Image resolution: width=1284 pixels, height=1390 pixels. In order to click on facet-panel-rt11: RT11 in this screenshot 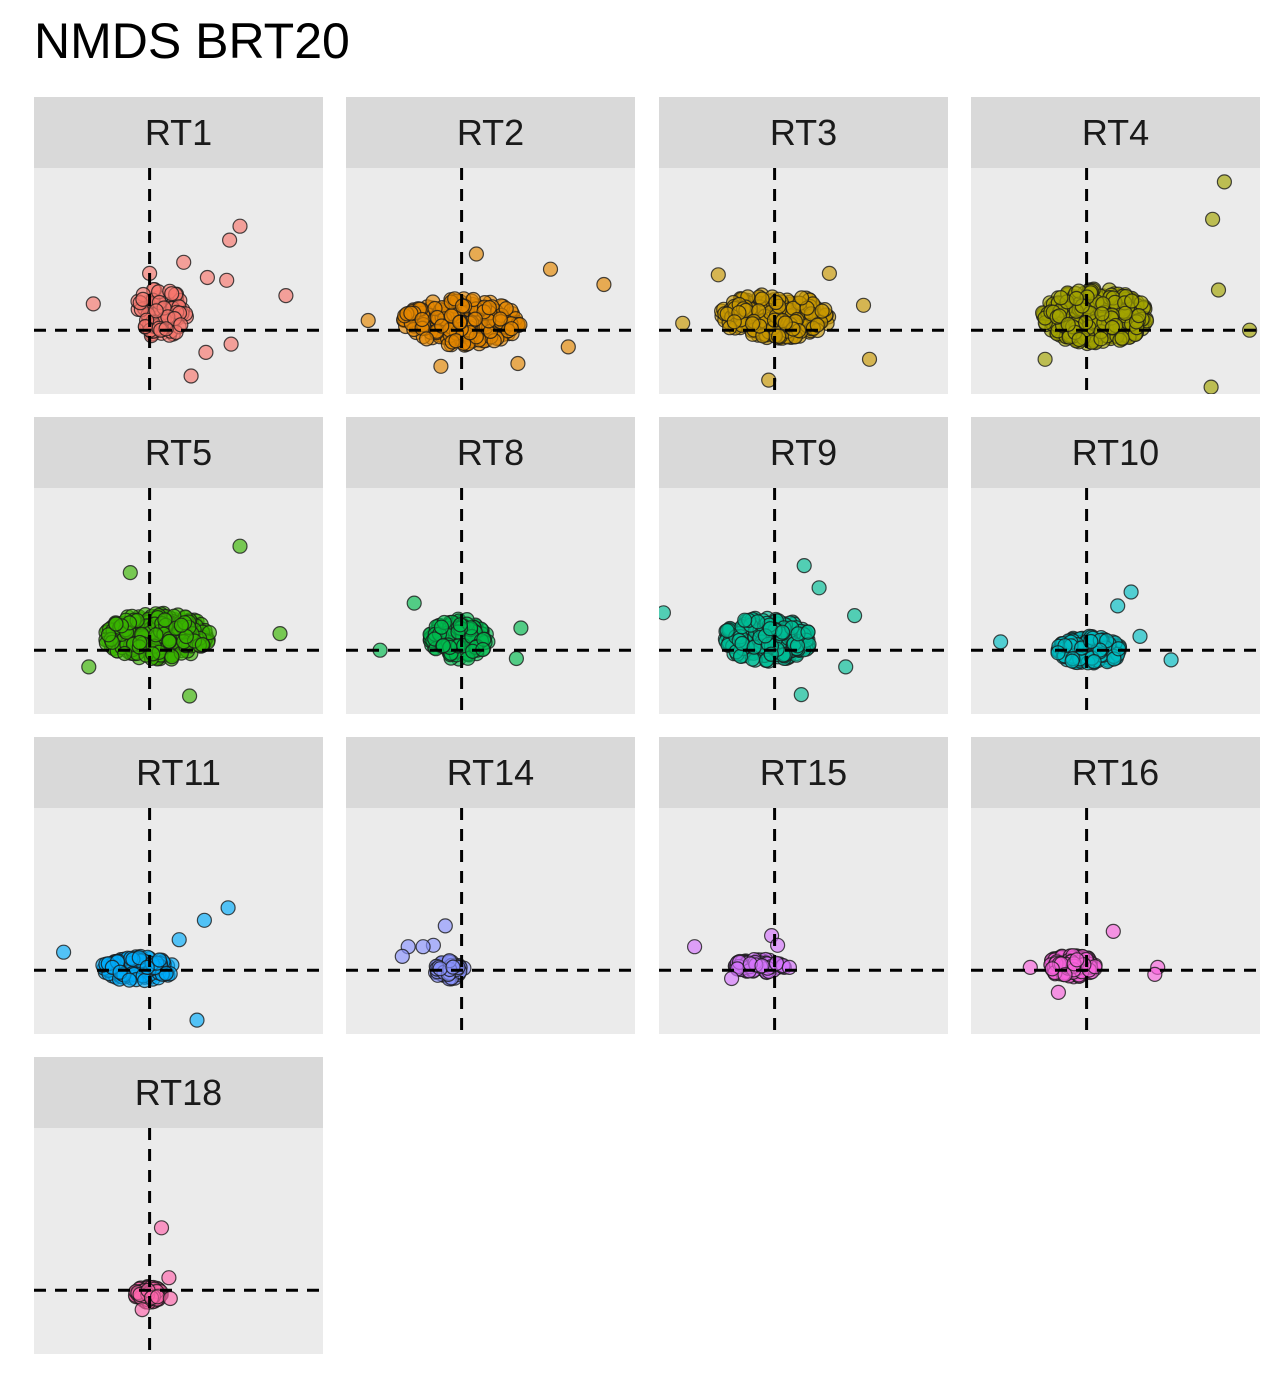, I will do `click(178, 885)`.